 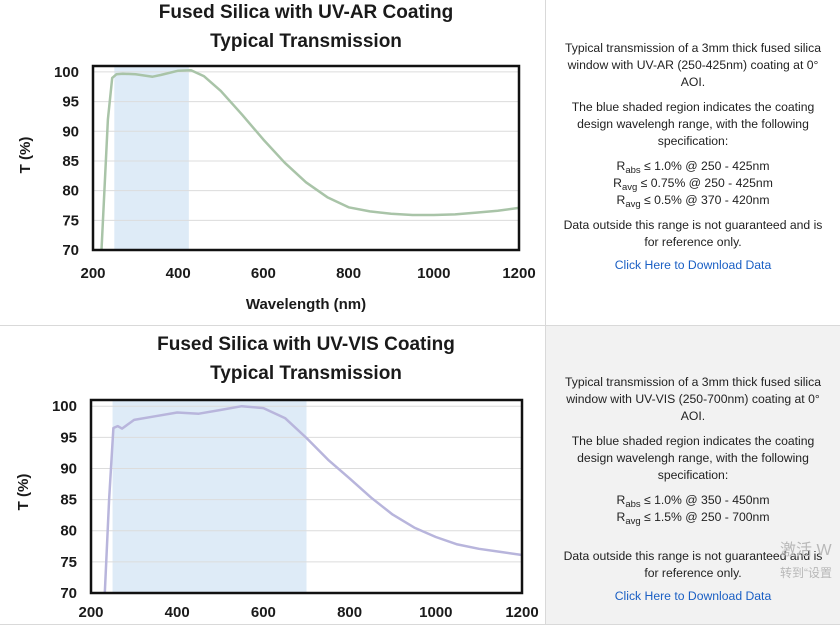 I want to click on watermark-line-2: 转到“设置, so click(x=806, y=573).